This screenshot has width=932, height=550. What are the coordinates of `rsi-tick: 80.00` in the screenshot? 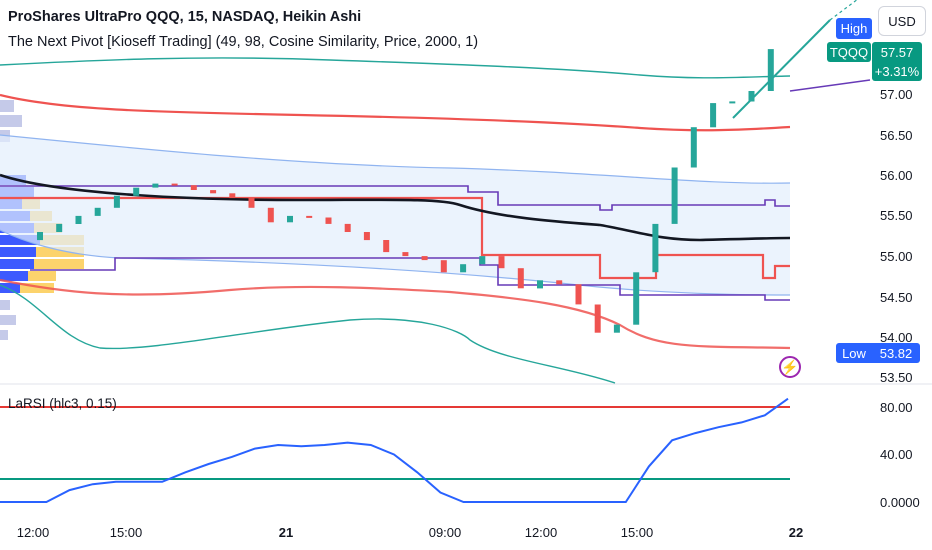 It's located at (896, 407).